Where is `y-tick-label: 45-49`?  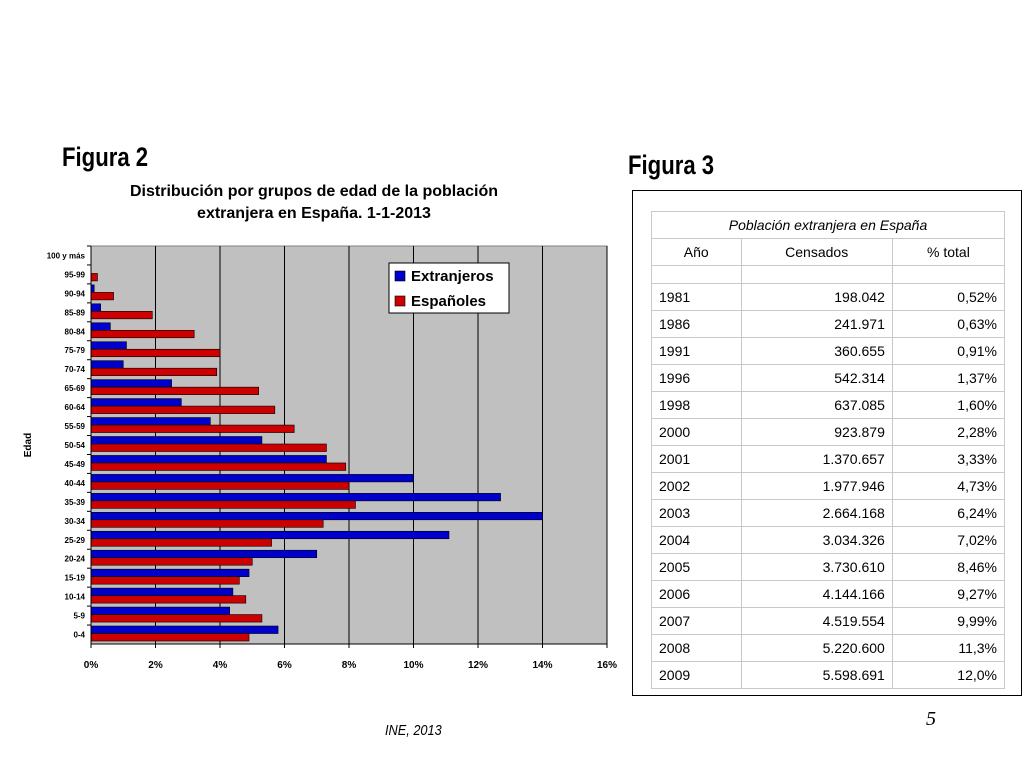
y-tick-label: 45-49 is located at coordinates (75, 464).